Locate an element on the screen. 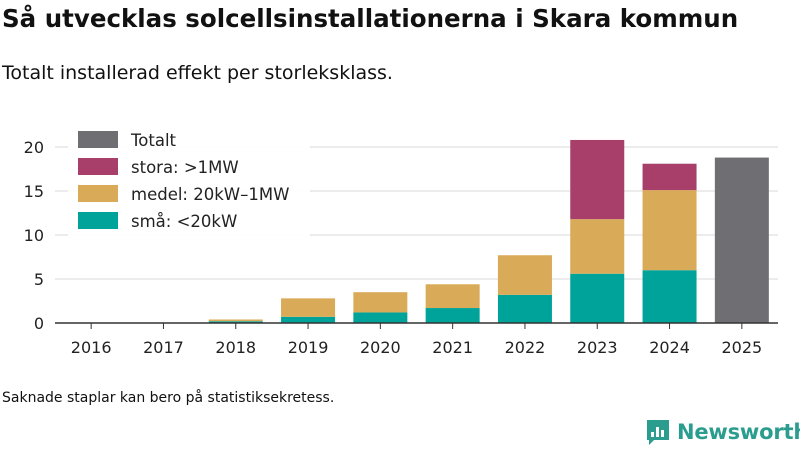 The image size is (800, 450). y-tick-label: 0 is located at coordinates (39, 323).